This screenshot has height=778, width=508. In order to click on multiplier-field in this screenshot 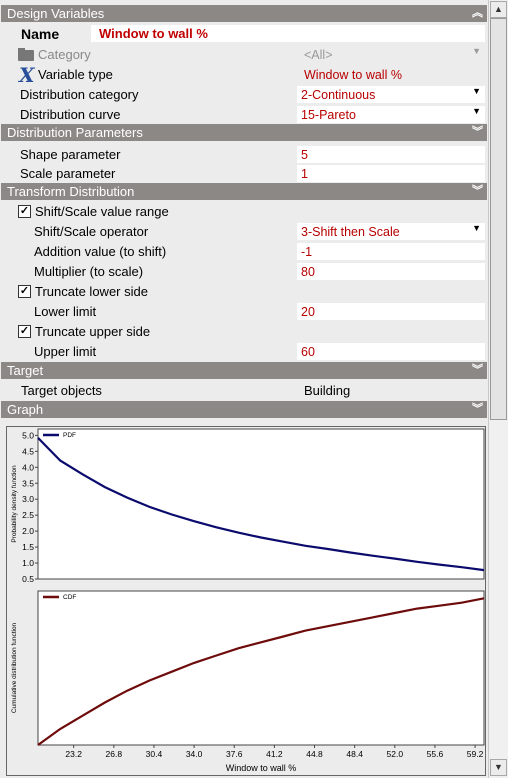, I will do `click(391, 271)`.